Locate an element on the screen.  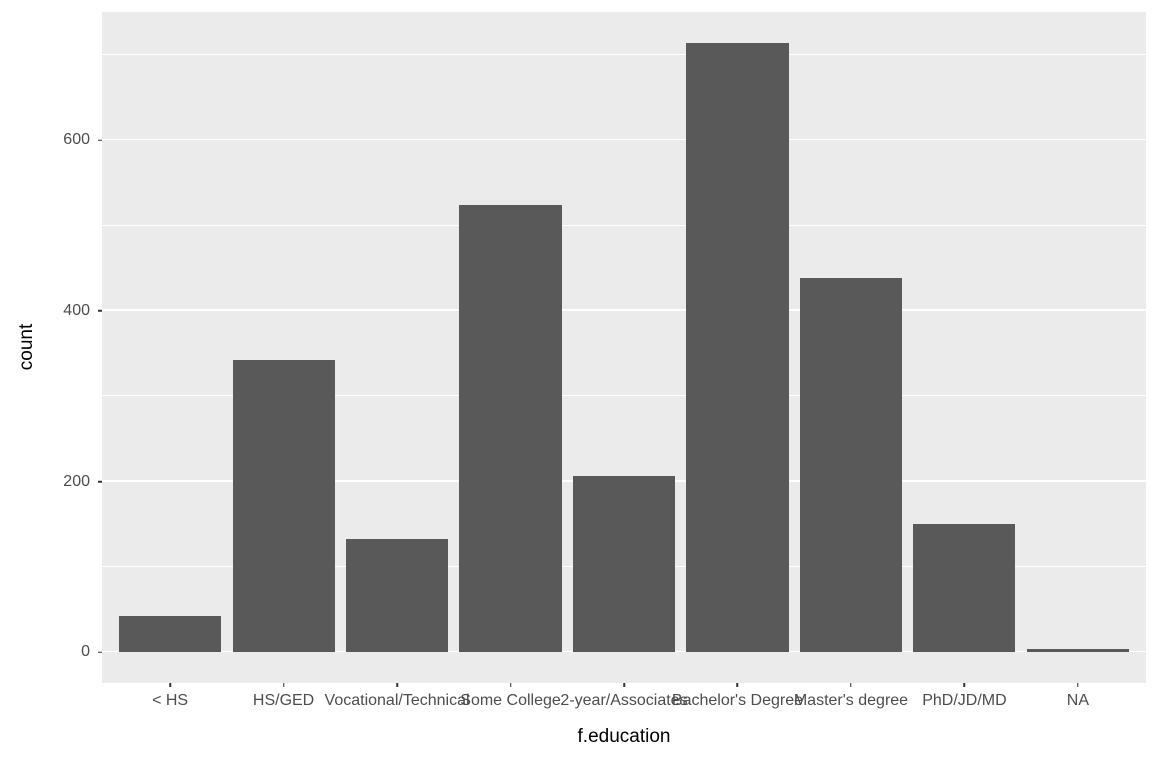
y-tick-label: 600 is located at coordinates (76, 140).